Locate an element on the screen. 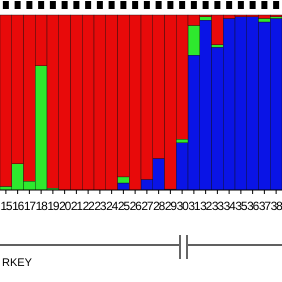  x-tick-label: 29 is located at coordinates (171, 206).